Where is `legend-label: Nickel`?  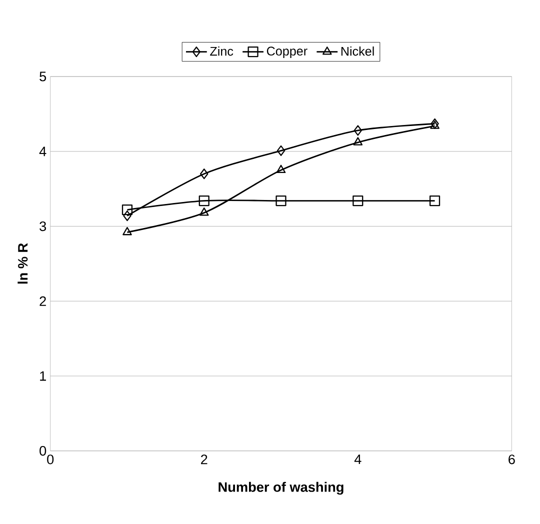
legend-label: Nickel is located at coordinates (357, 51).